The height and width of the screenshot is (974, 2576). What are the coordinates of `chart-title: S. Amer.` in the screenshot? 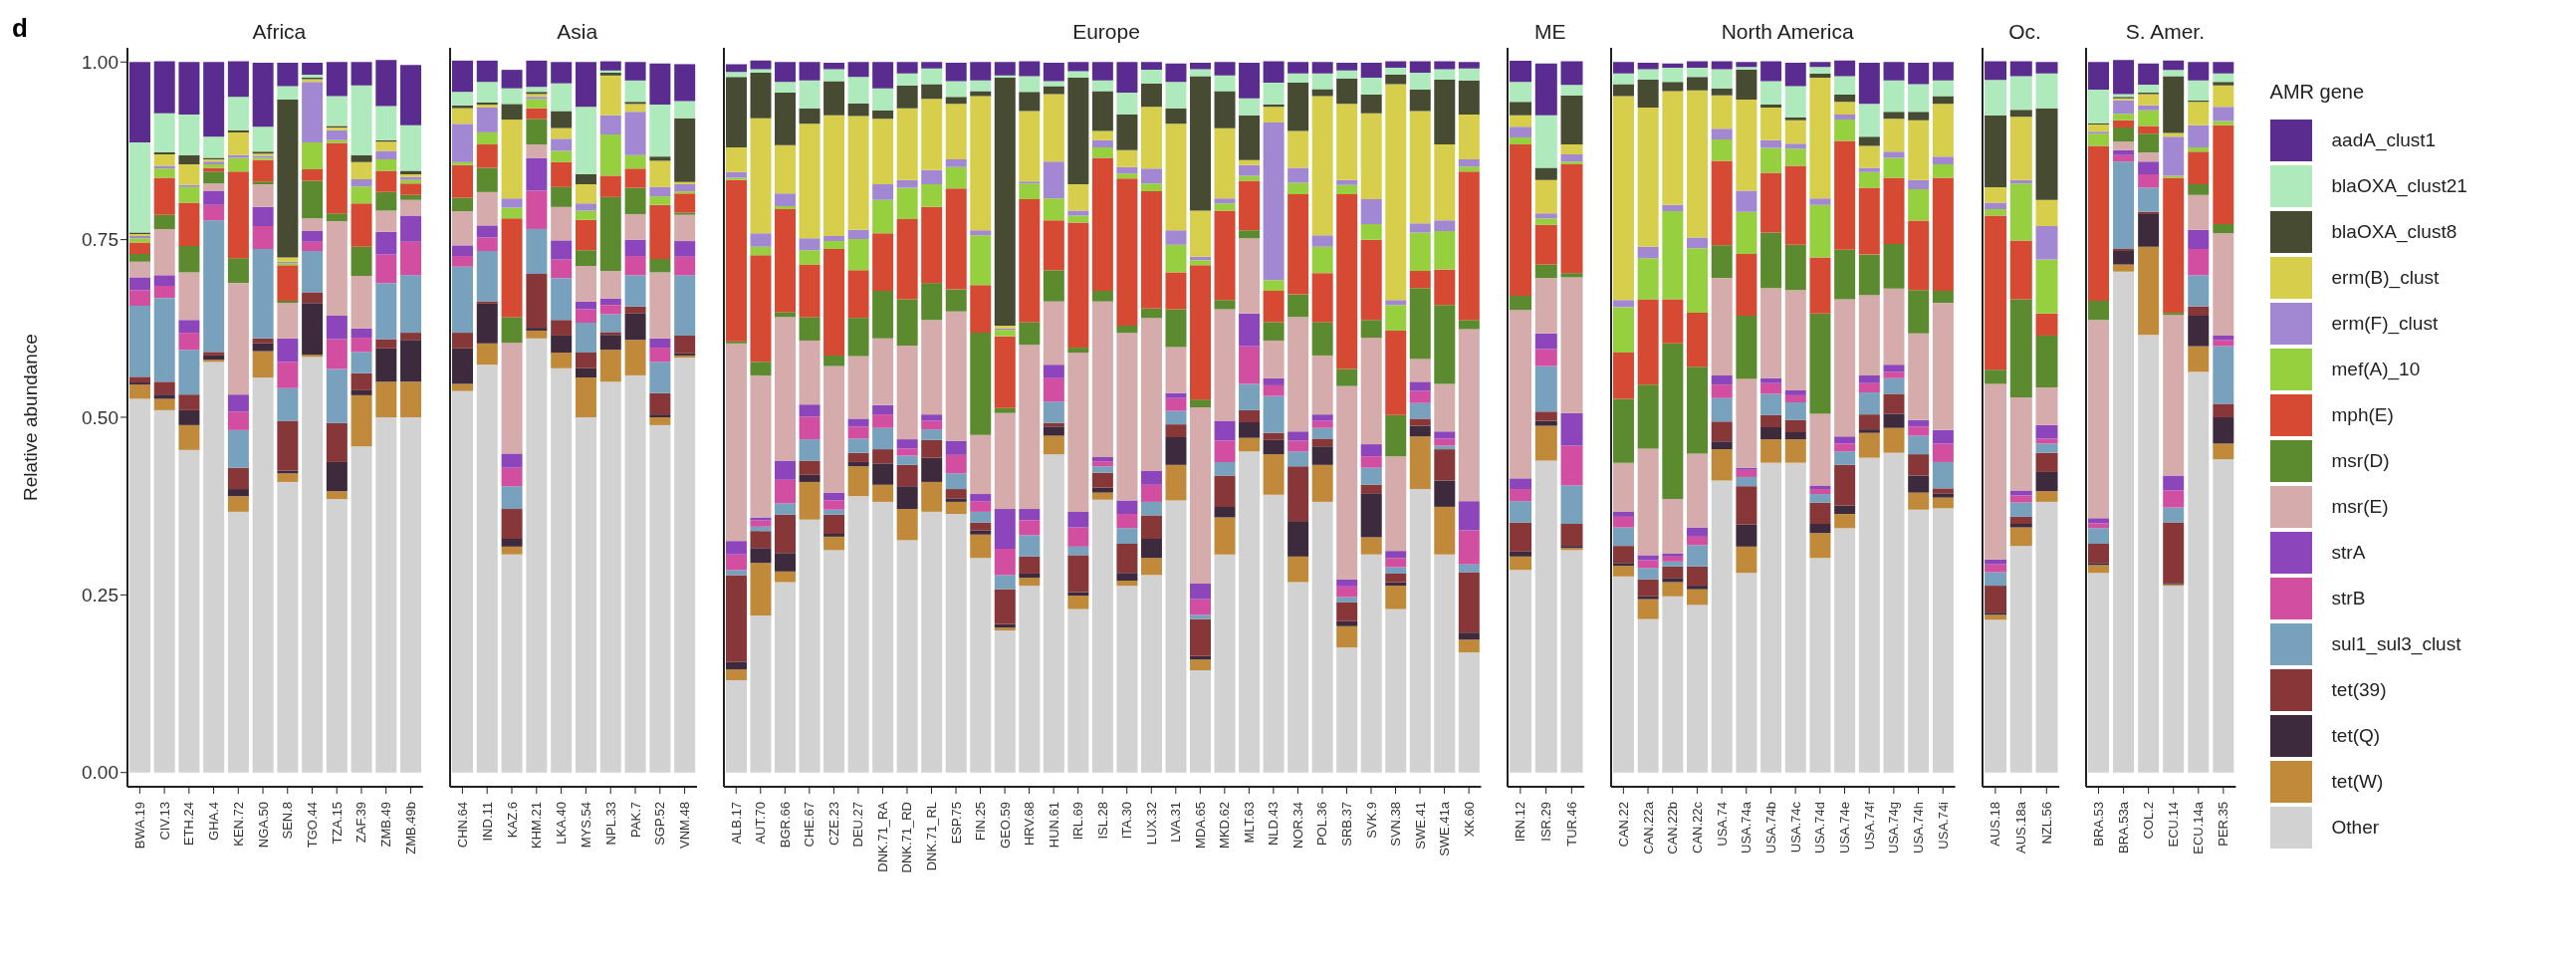 It's located at (2165, 32).